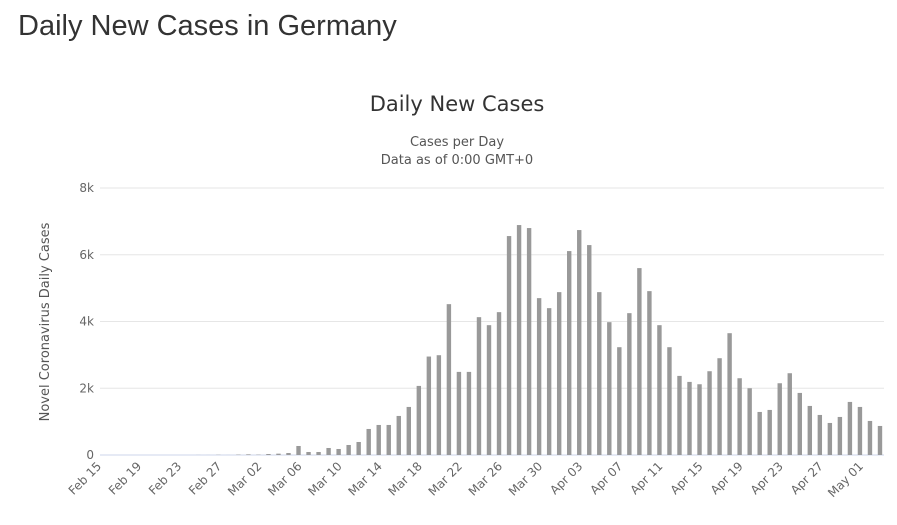 This screenshot has width=897, height=525. Describe the element at coordinates (807, 478) in the screenshot. I see `x-tick-label: Apr 27` at that location.